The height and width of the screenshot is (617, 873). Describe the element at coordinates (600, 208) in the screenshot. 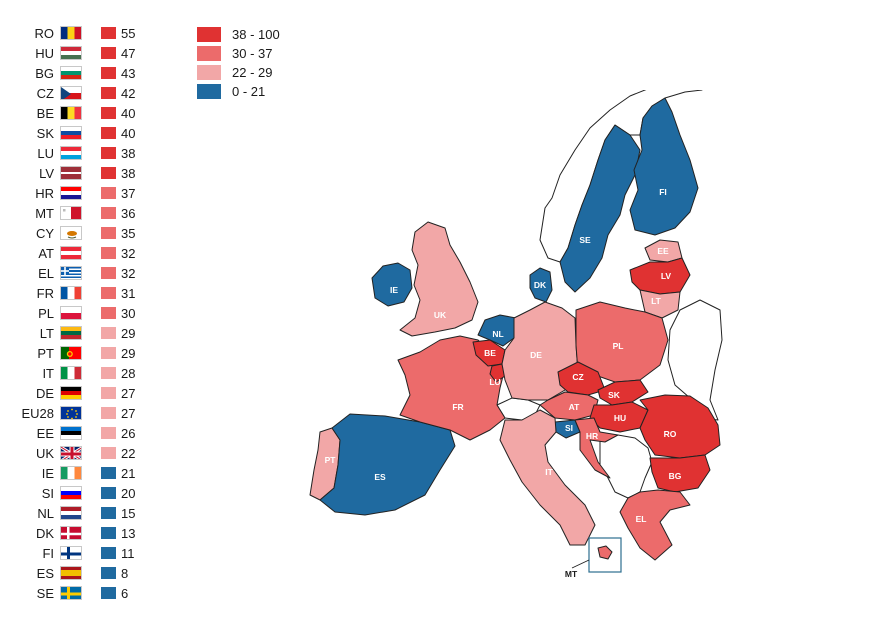

I see `country-se` at that location.